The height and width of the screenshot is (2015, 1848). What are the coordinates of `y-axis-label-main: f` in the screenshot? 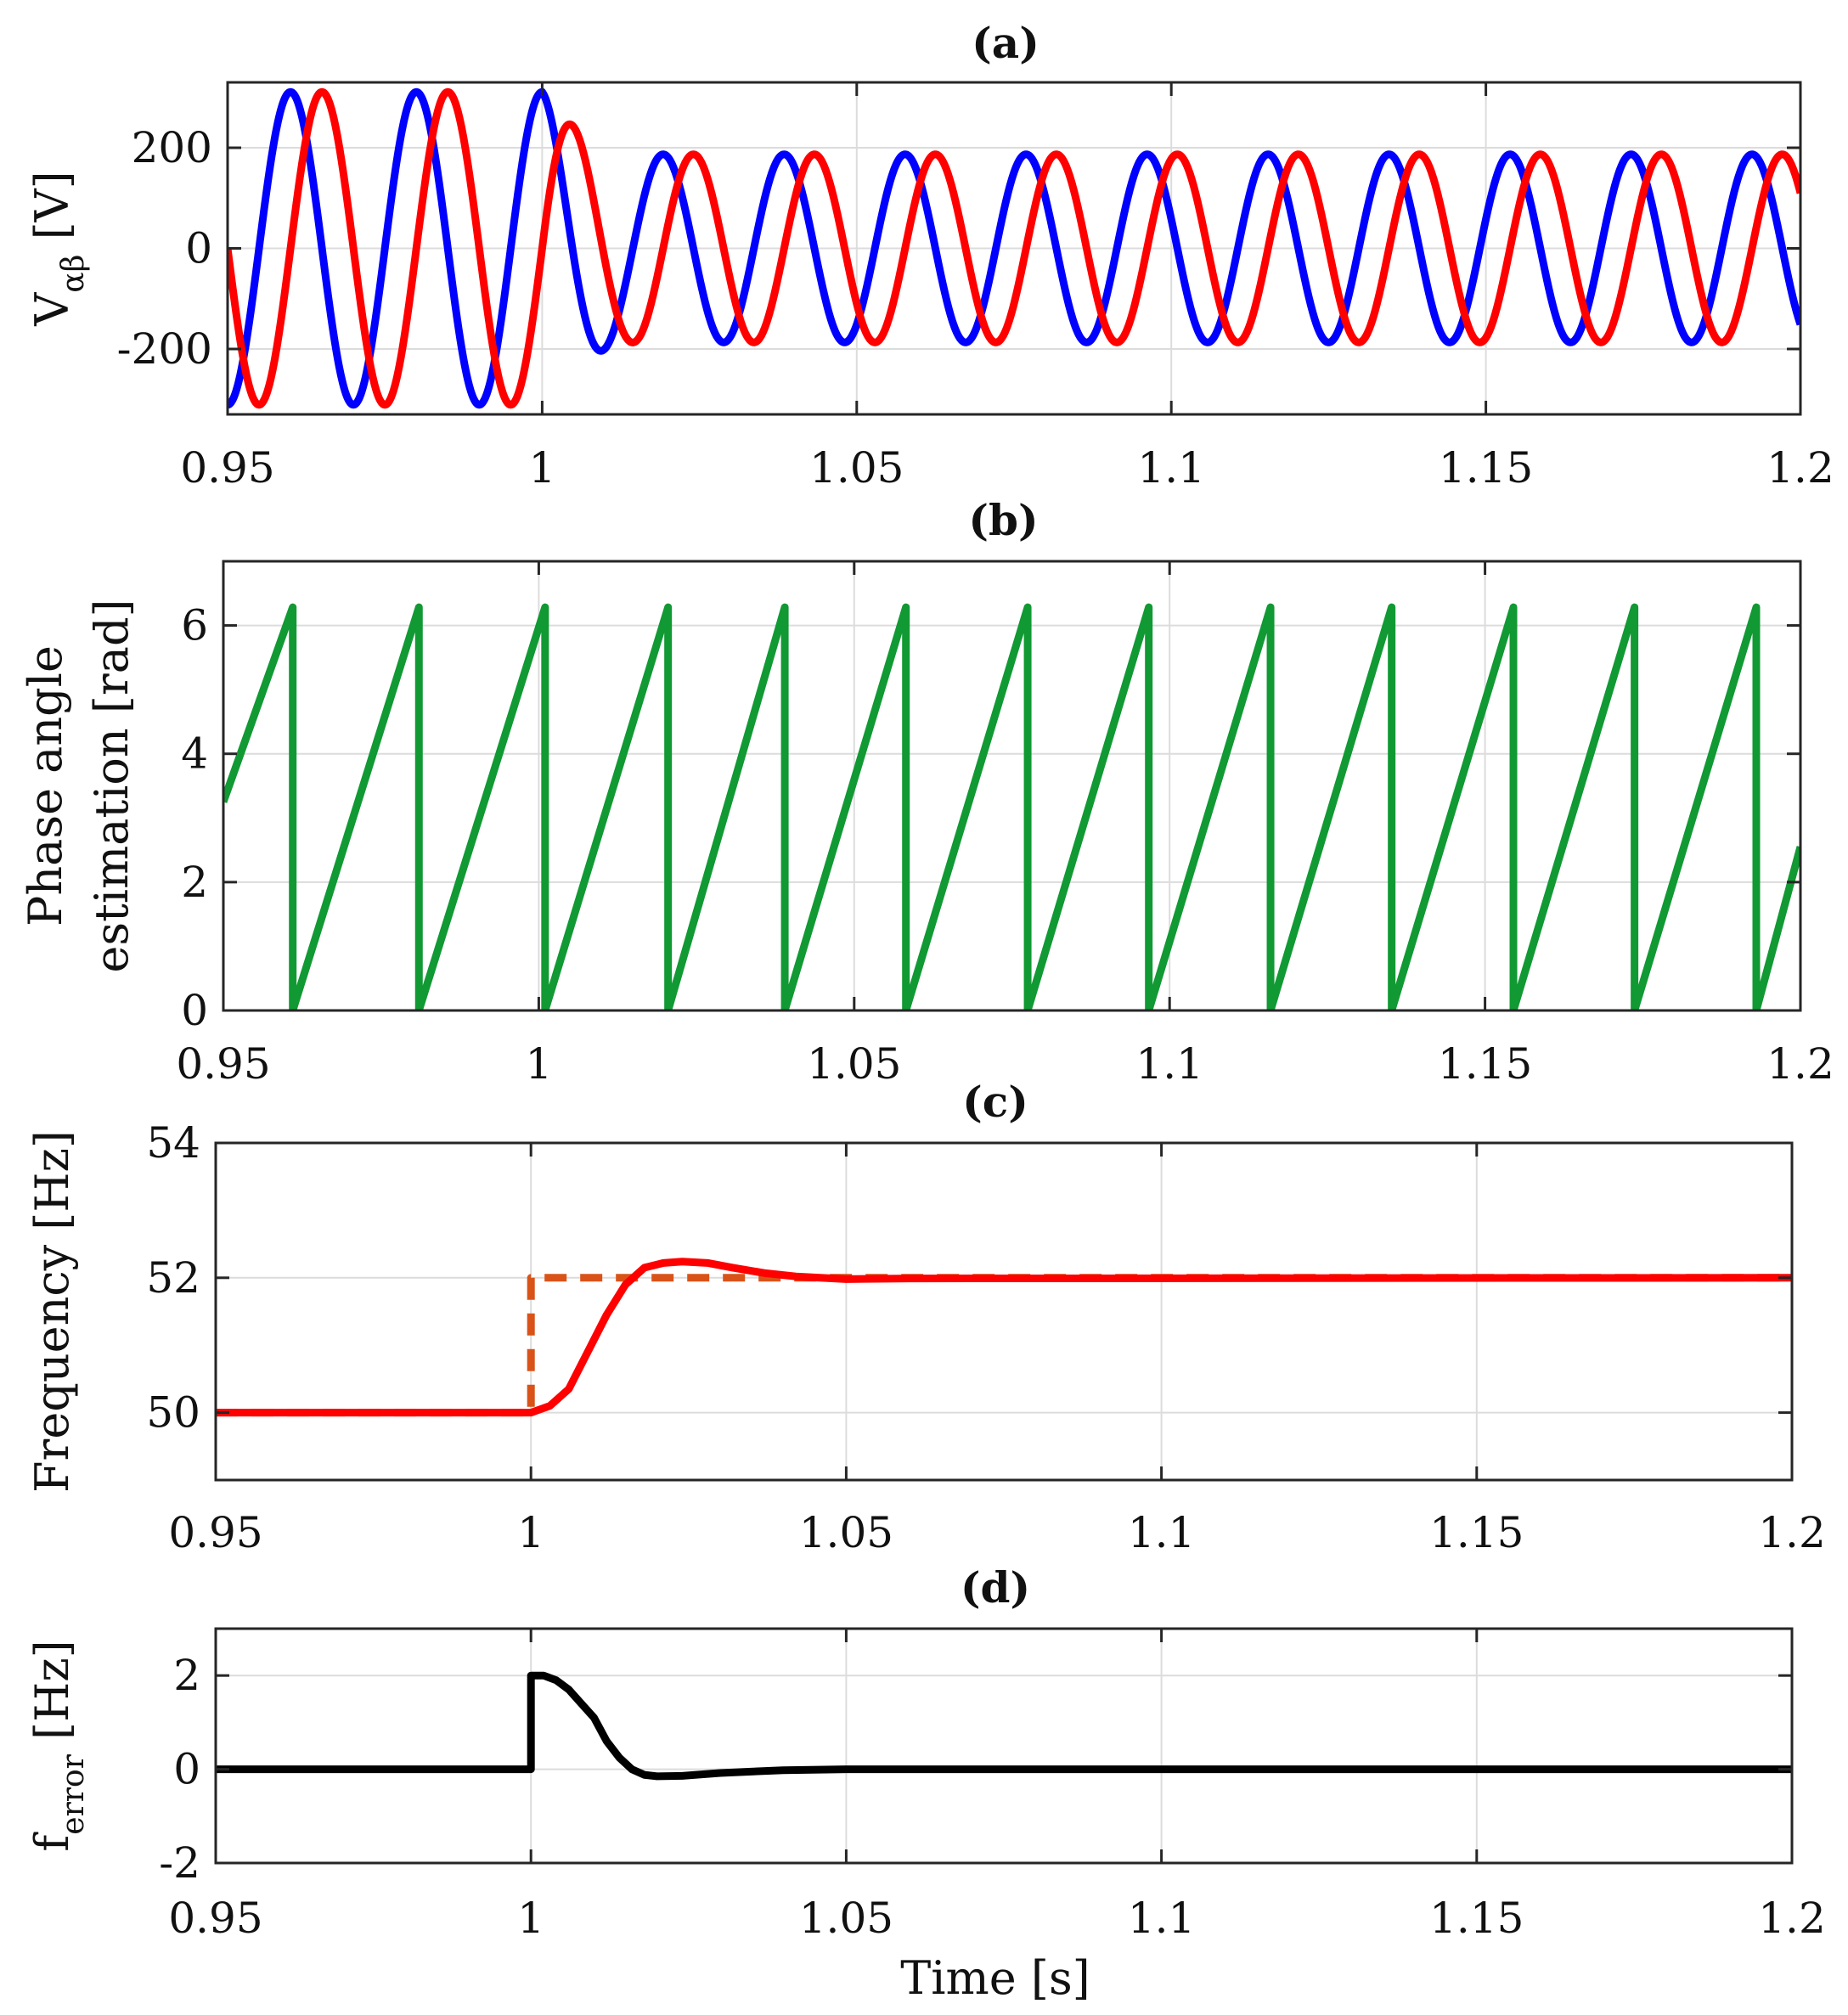 It's located at (52, 1842).